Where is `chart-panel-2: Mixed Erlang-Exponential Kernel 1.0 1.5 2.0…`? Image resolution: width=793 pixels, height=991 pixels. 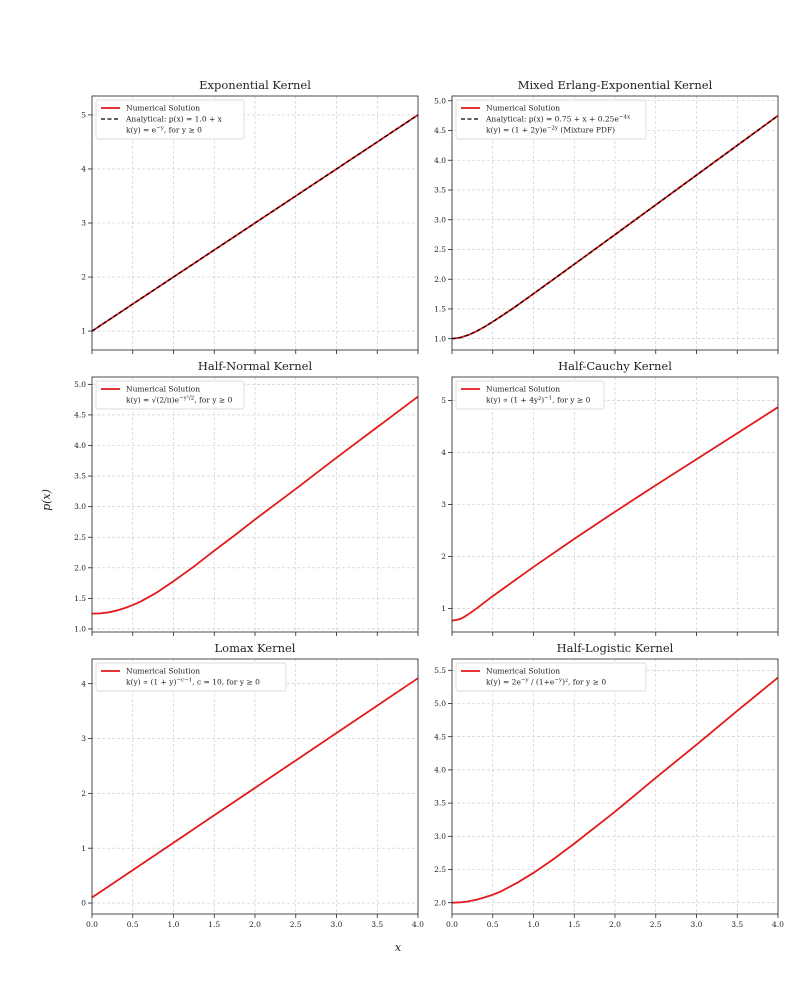 chart-panel-2: Mixed Erlang-Exponential Kernel 1.0 1.5 2.0… is located at coordinates (606, 216).